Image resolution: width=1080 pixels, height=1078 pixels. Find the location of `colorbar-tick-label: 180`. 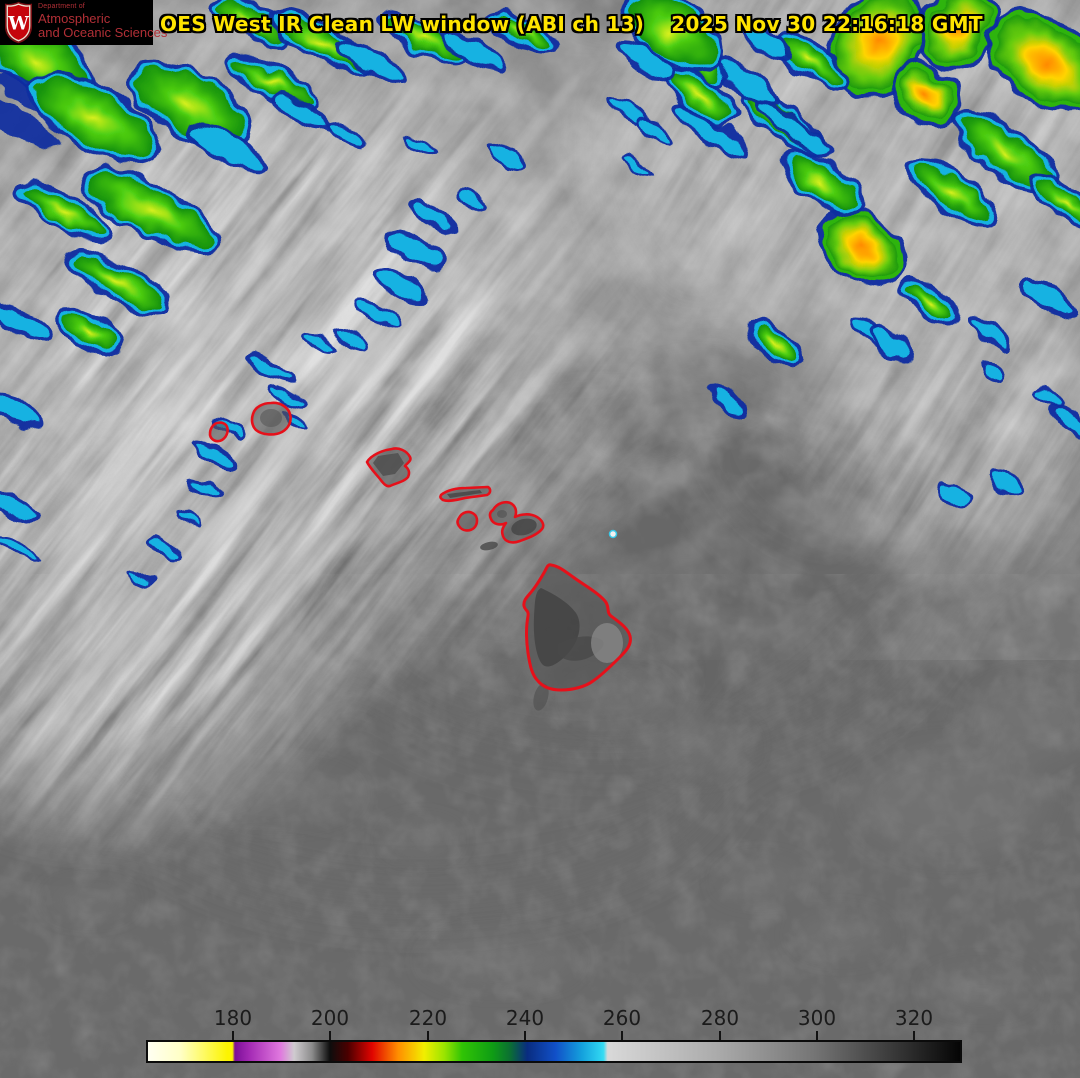

colorbar-tick-label: 180 is located at coordinates (233, 1018).